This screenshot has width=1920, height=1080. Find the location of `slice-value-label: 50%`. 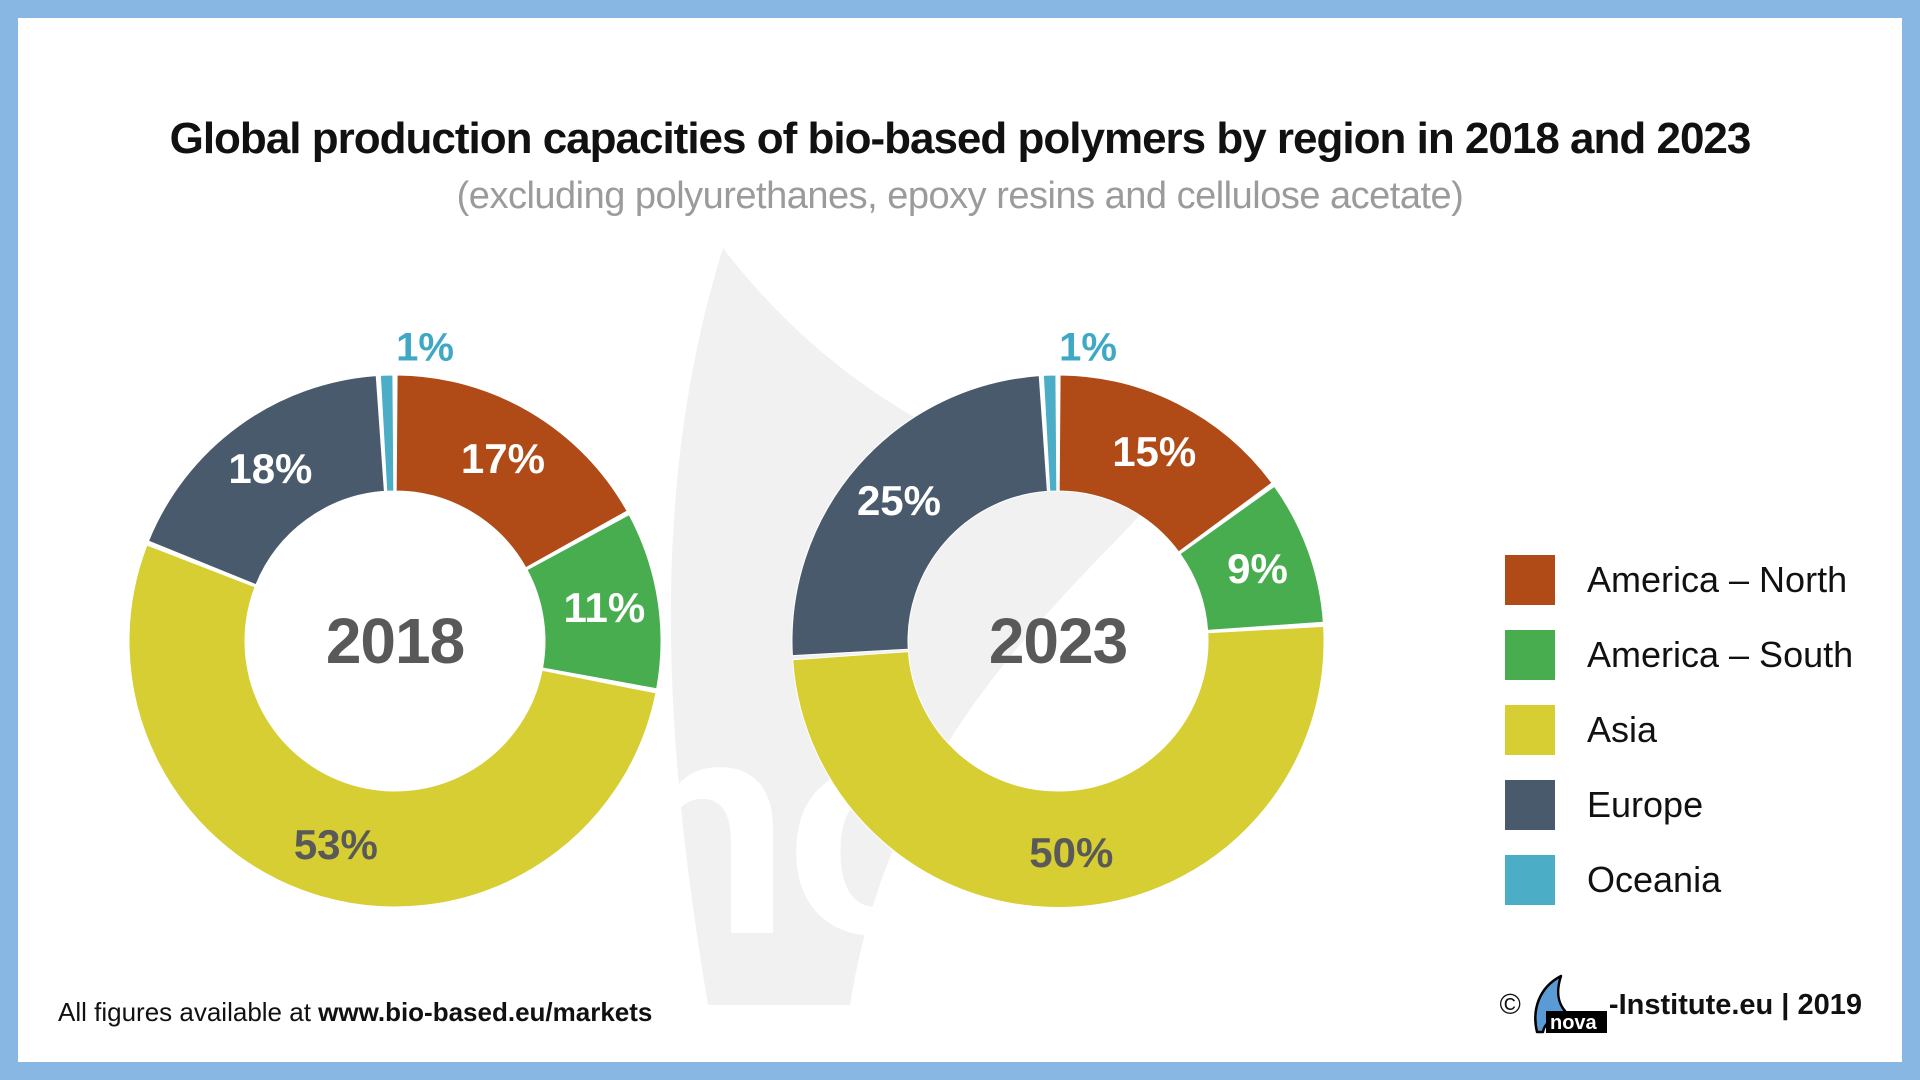

slice-value-label: 50% is located at coordinates (1071, 852).